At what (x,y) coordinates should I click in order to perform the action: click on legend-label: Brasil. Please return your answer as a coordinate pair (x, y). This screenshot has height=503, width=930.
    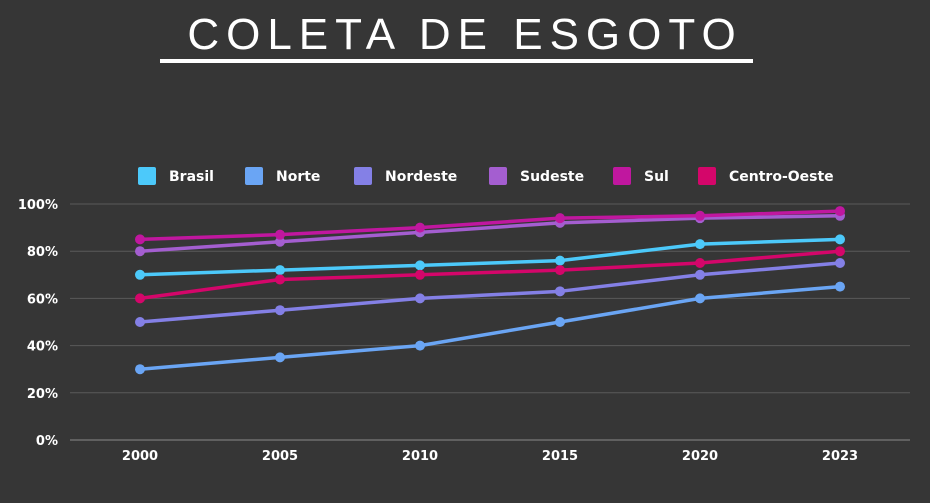
    Looking at the image, I should click on (191, 177).